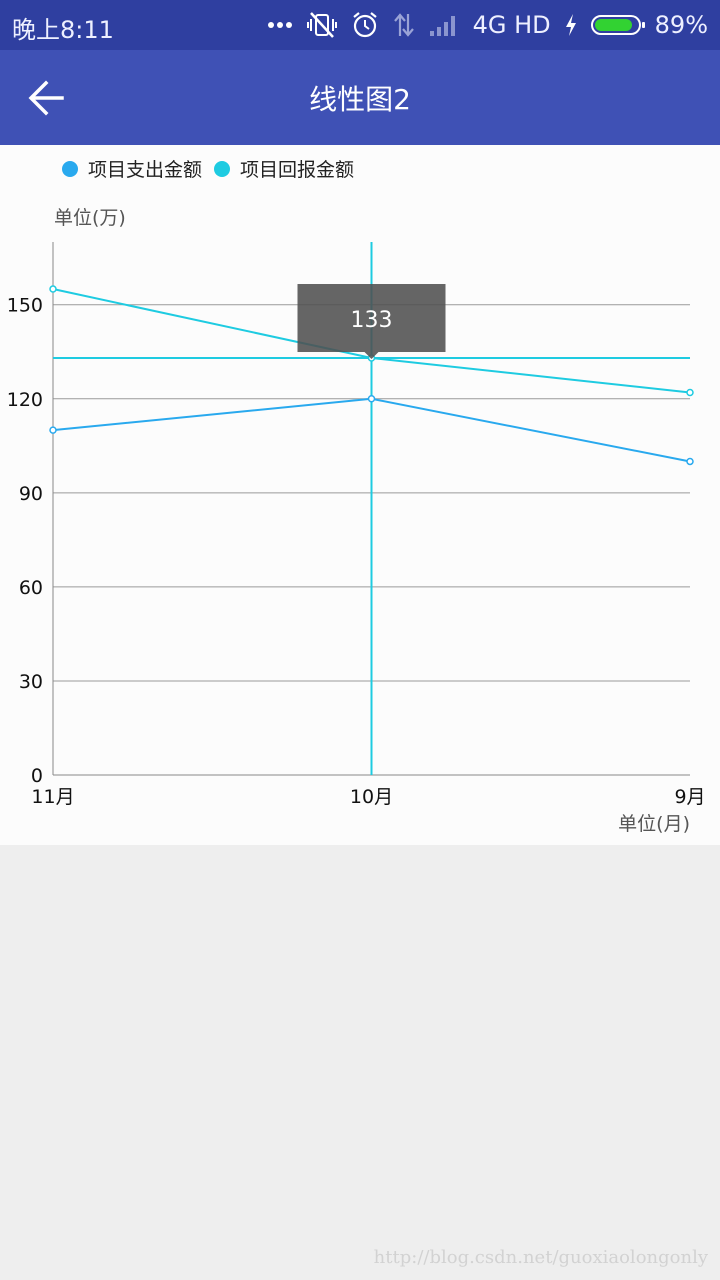 This screenshot has height=1280, width=720. What do you see at coordinates (52, 797) in the screenshot?
I see `x-tick-label: 11月` at bounding box center [52, 797].